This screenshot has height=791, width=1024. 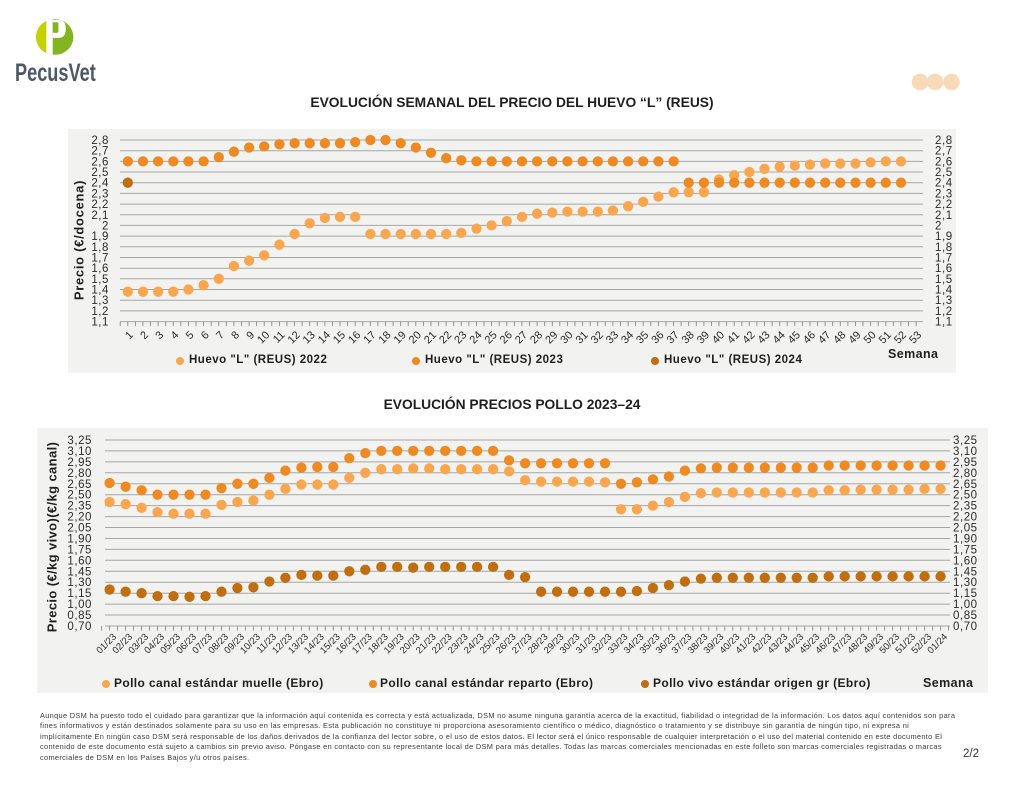 What do you see at coordinates (79, 240) in the screenshot?
I see `svg-text: Precio (€/docena)` at bounding box center [79, 240].